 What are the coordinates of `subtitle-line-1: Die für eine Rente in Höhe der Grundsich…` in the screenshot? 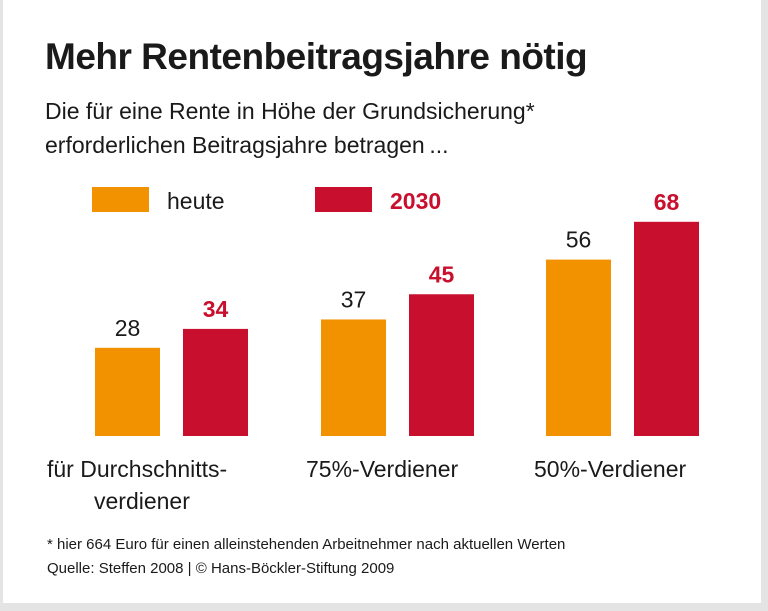 It's located at (290, 111).